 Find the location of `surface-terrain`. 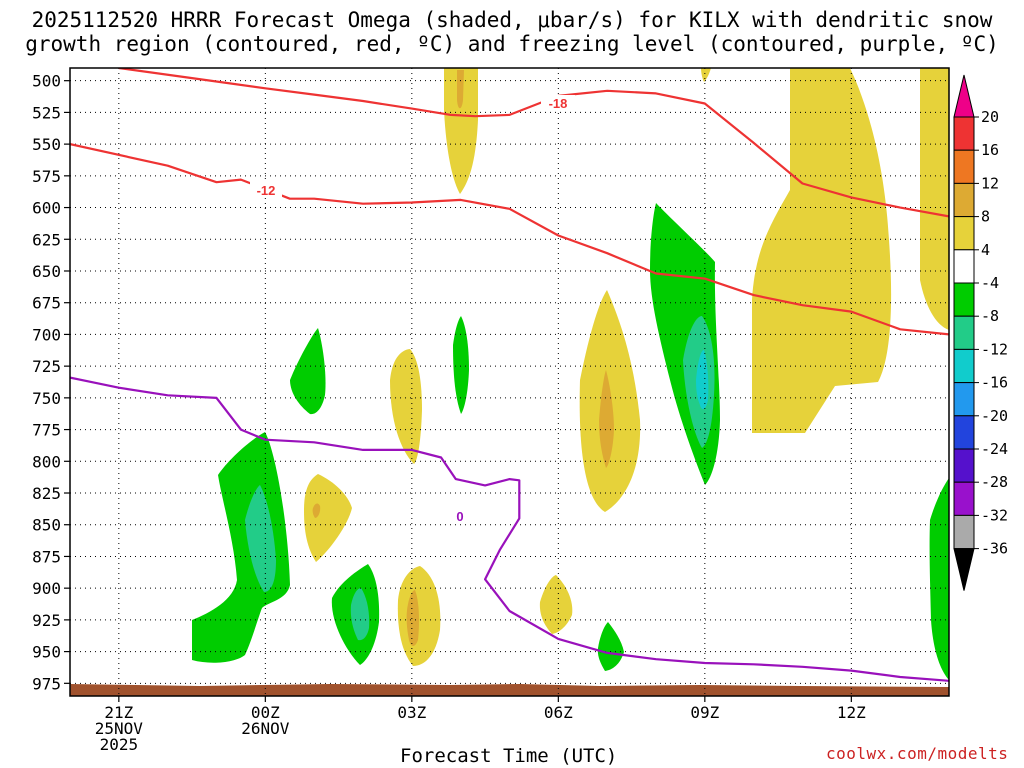

surface-terrain is located at coordinates (509, 690).